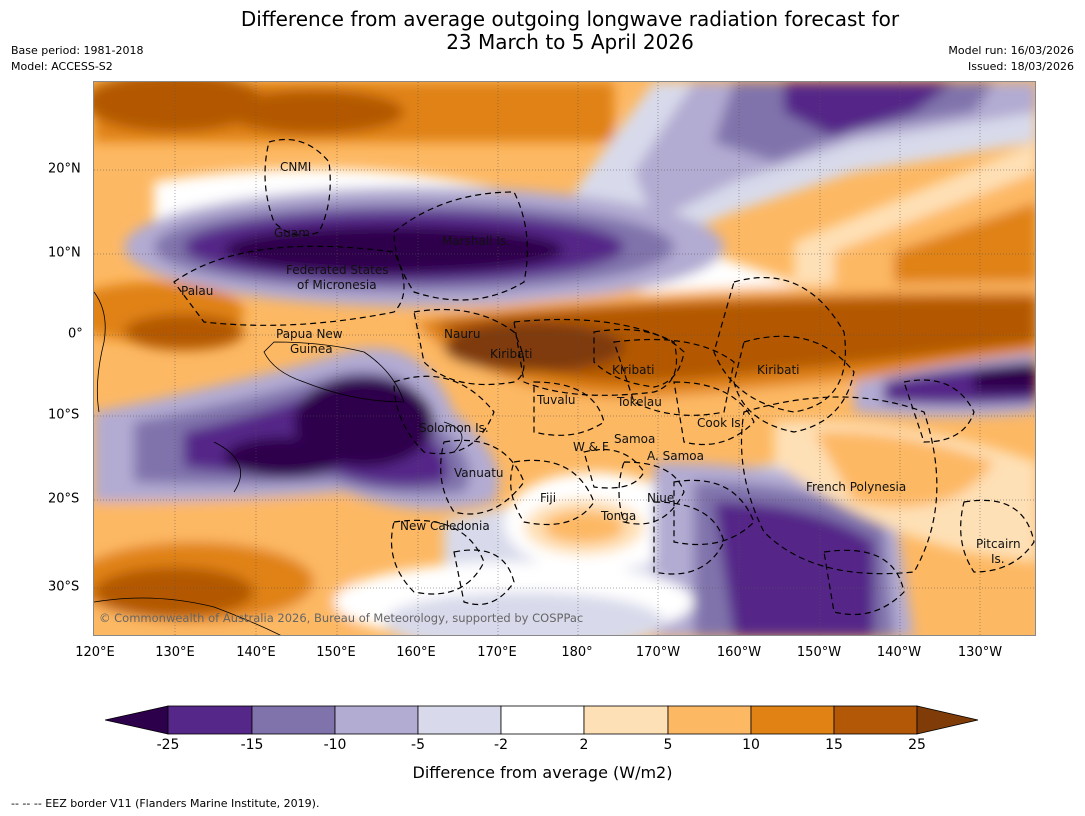 Image resolution: width=1085 pixels, height=816 pixels. Describe the element at coordinates (95, 652) in the screenshot. I see `lon-tick-1: 120°E` at that location.